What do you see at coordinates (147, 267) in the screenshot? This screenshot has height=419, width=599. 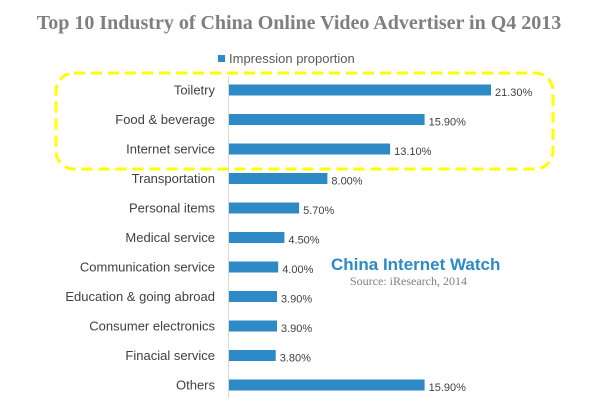 I see `category-label-communication-service: Communication service` at bounding box center [147, 267].